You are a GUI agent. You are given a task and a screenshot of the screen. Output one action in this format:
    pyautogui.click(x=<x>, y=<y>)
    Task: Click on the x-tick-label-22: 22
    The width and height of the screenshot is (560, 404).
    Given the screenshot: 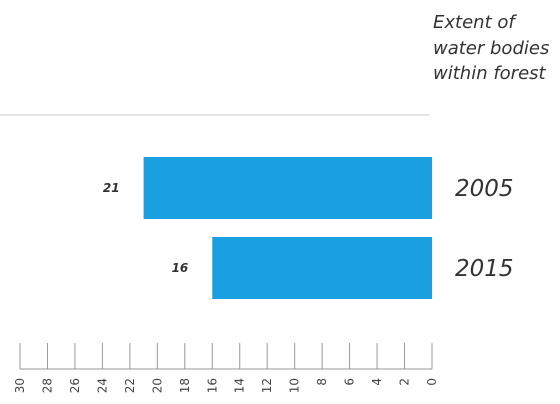 What is the action you would take?
    pyautogui.click(x=130, y=385)
    